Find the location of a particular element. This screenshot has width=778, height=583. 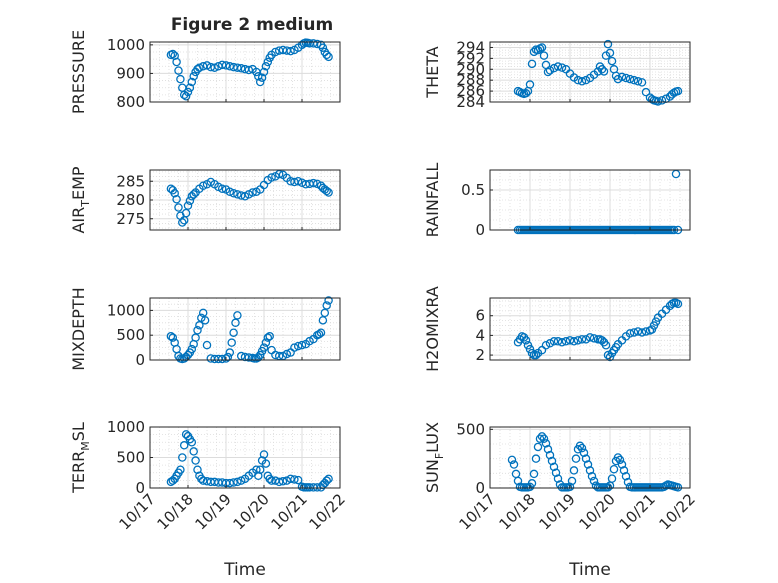

y-axis-label: THETA is located at coordinates (432, 72).